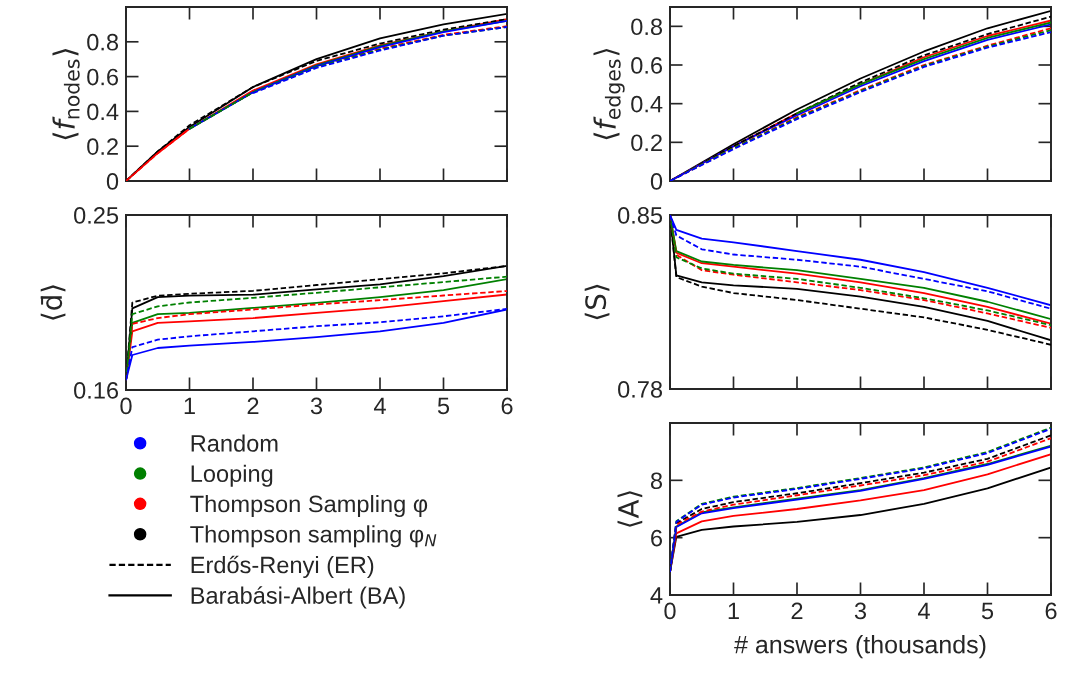  I want to click on y-tick-label: 0.16, so click(96, 390).